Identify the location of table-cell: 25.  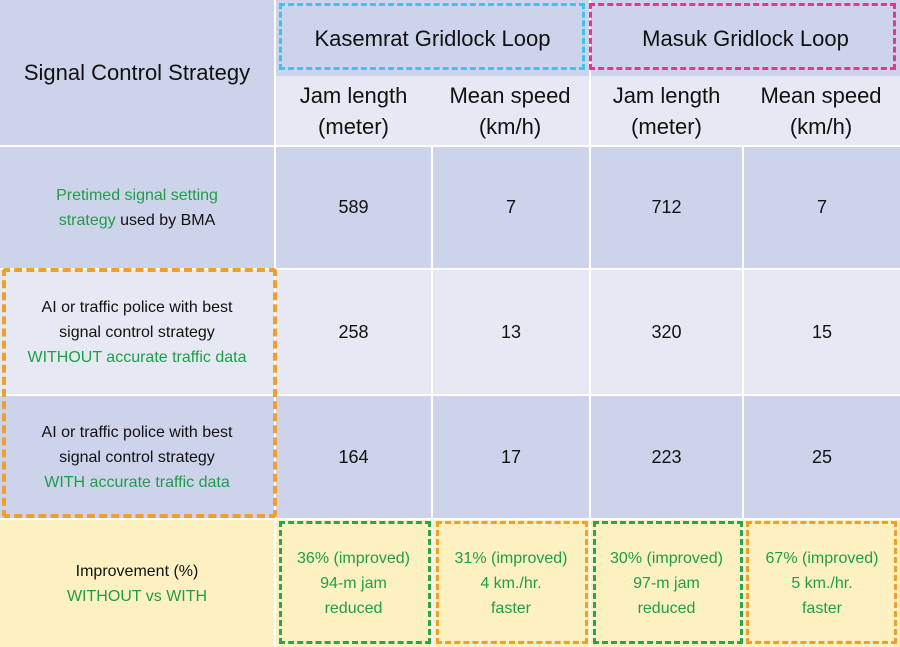
(822, 457).